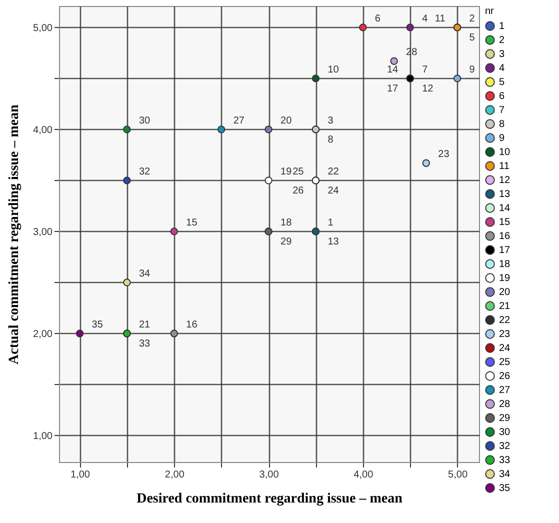 Image resolution: width=559 pixels, height=523 pixels. I want to click on text: 15, so click(192, 222).